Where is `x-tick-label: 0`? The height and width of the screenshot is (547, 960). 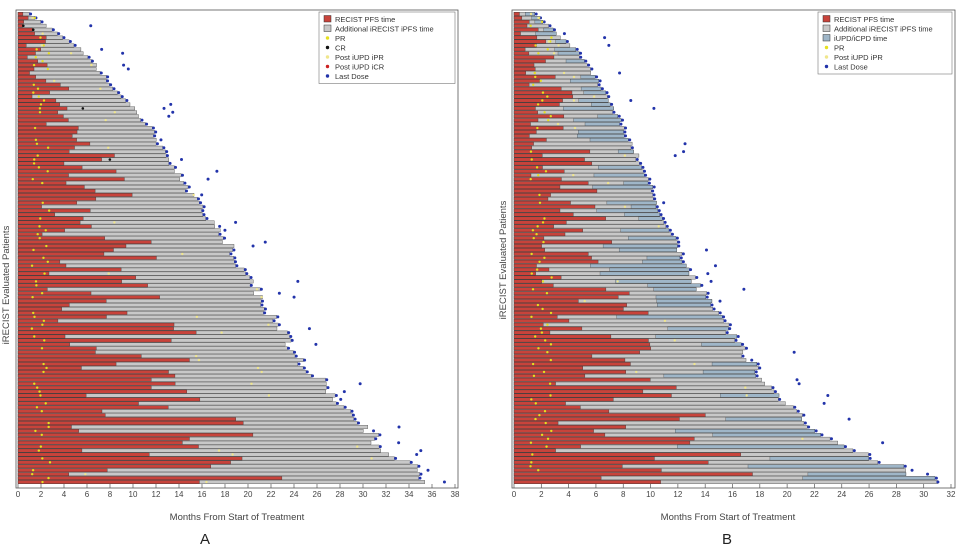
x-tick-label: 0 is located at coordinates (514, 494).